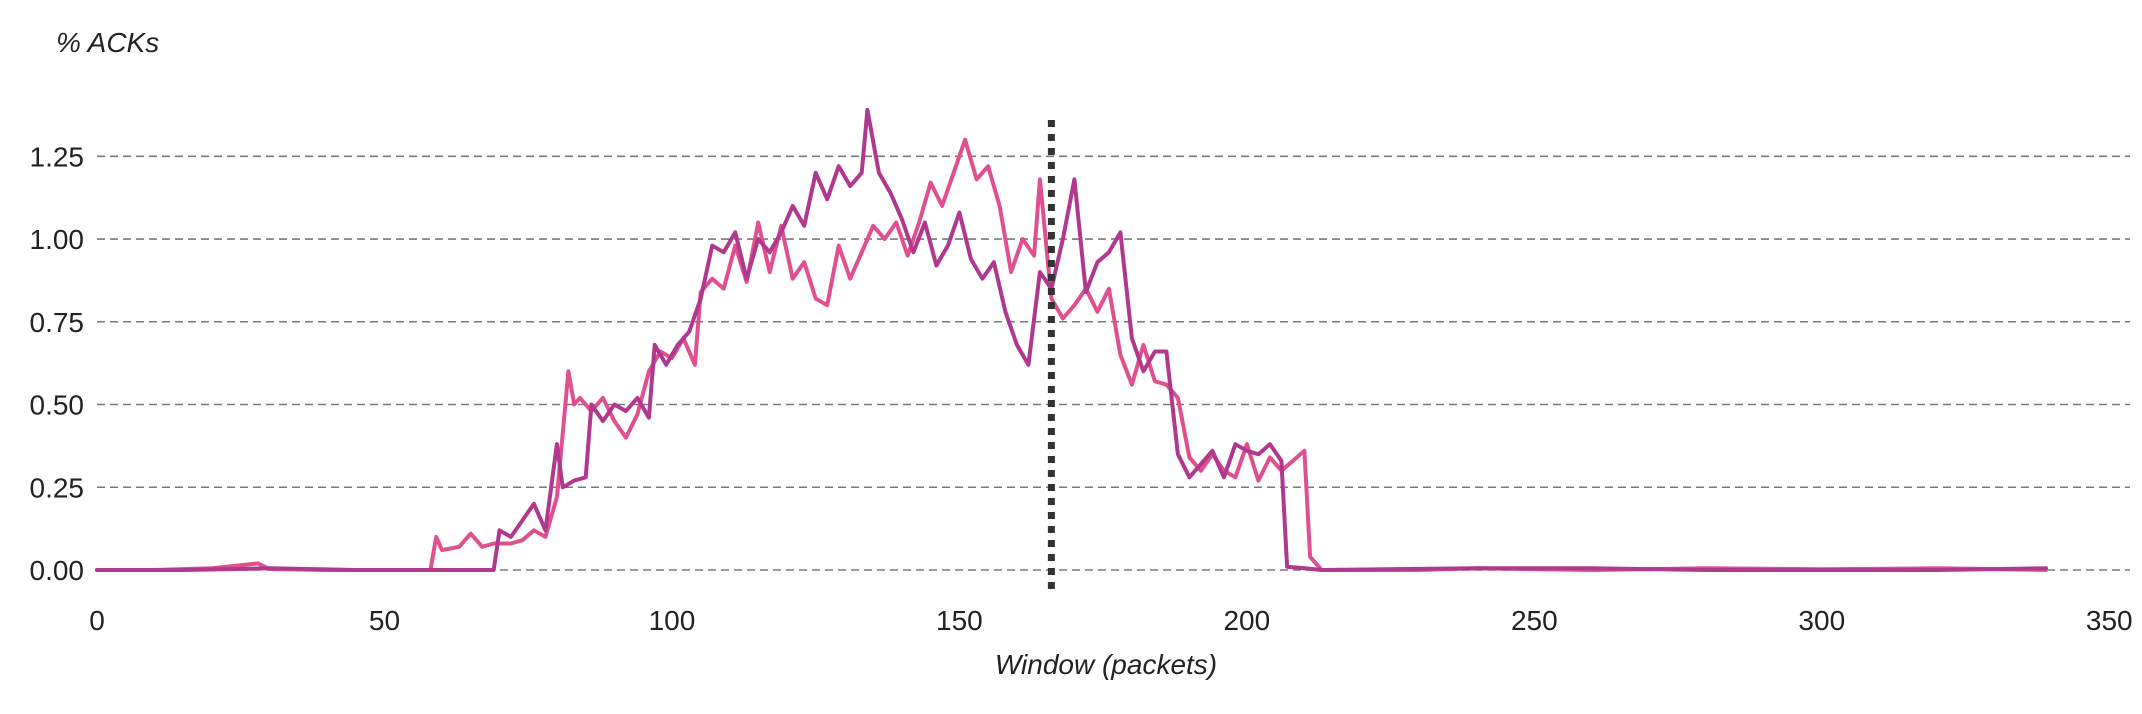 This screenshot has height=714, width=2142. What do you see at coordinates (959, 620) in the screenshot?
I see `x-tick-label: 150` at bounding box center [959, 620].